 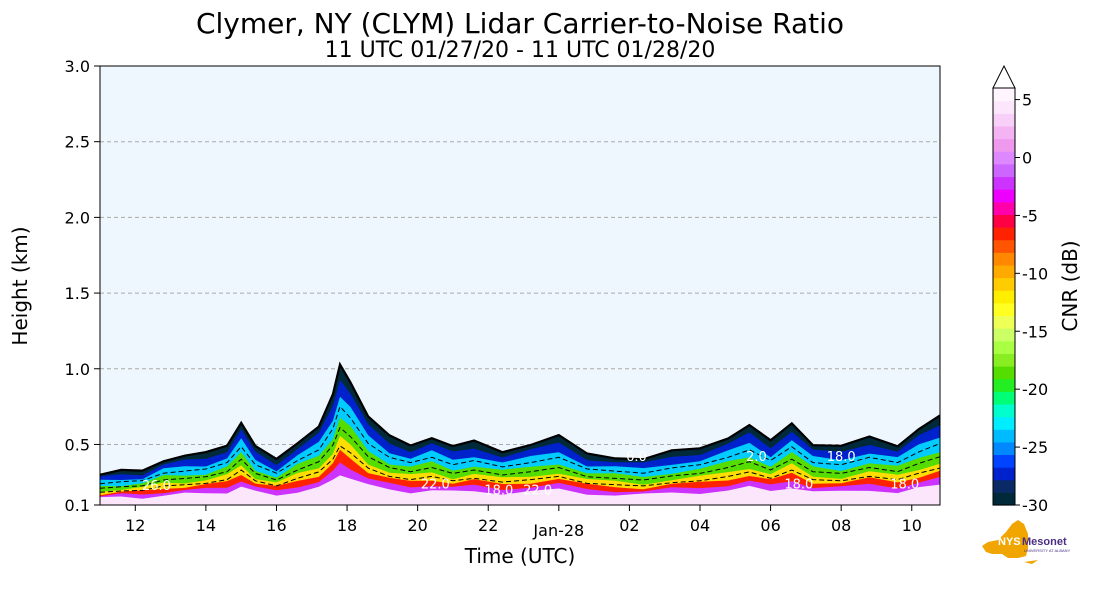 What do you see at coordinates (520, 50) in the screenshot?
I see `chart-subtitle: 11 UTC 01/27/20 - 11 UTC 01/28/20` at bounding box center [520, 50].